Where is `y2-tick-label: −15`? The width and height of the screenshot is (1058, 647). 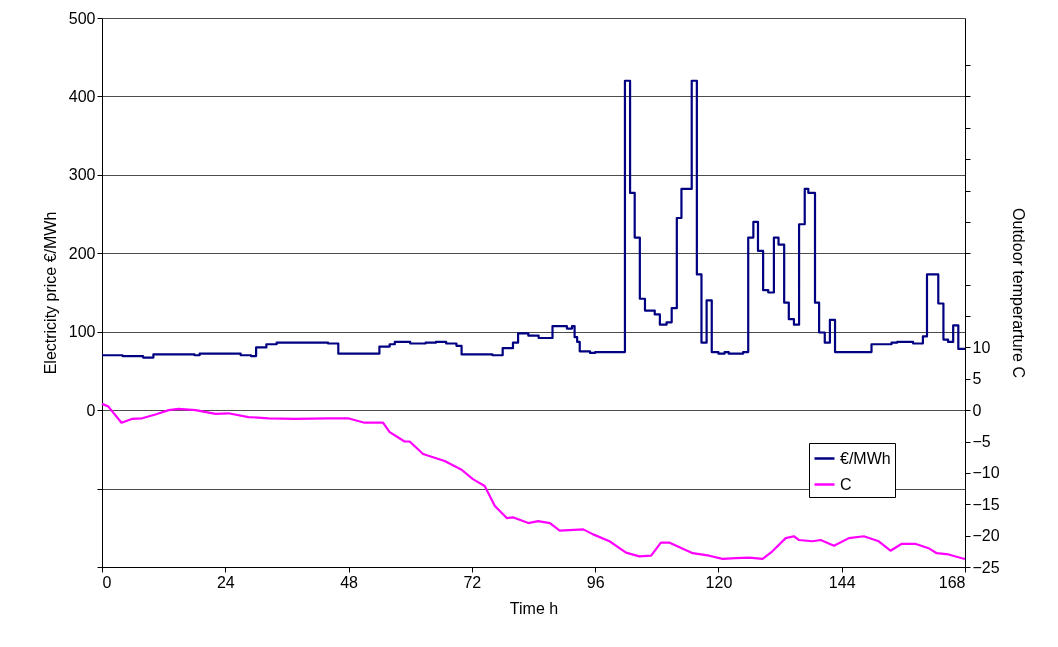 y2-tick-label: −15 is located at coordinates (986, 504).